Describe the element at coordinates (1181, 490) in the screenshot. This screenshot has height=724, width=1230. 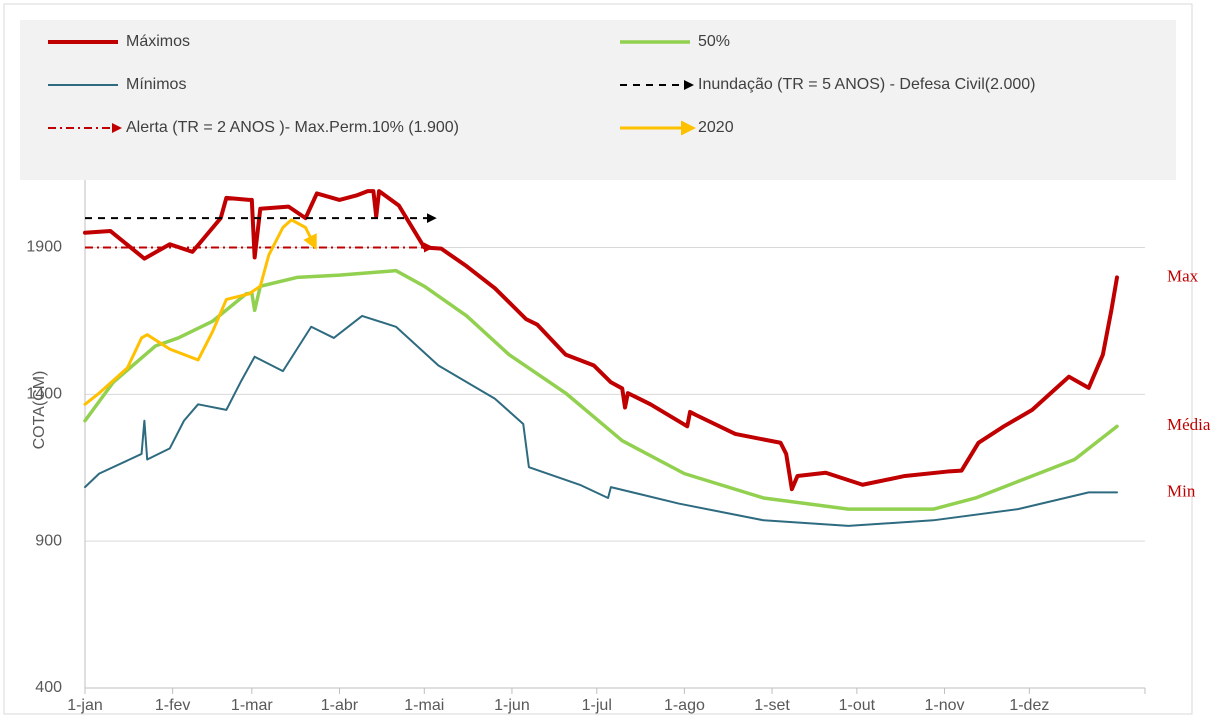
I see `end-label: Min` at that location.